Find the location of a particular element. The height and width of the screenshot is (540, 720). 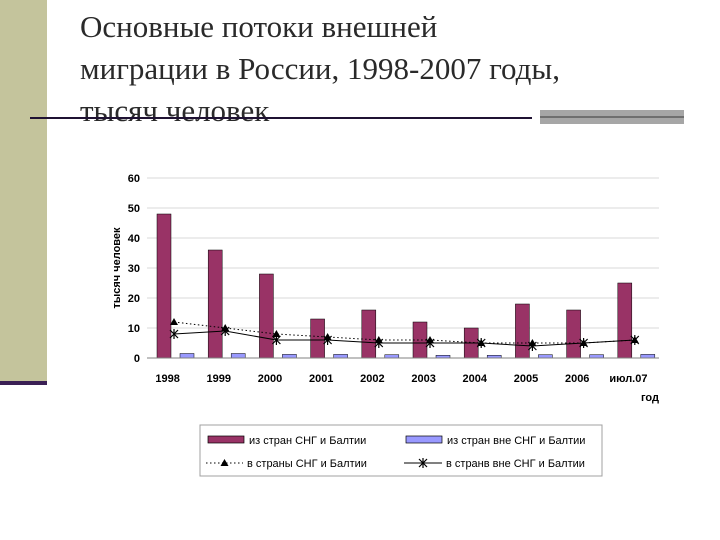

x-tick-label: 2002 is located at coordinates (372, 379).